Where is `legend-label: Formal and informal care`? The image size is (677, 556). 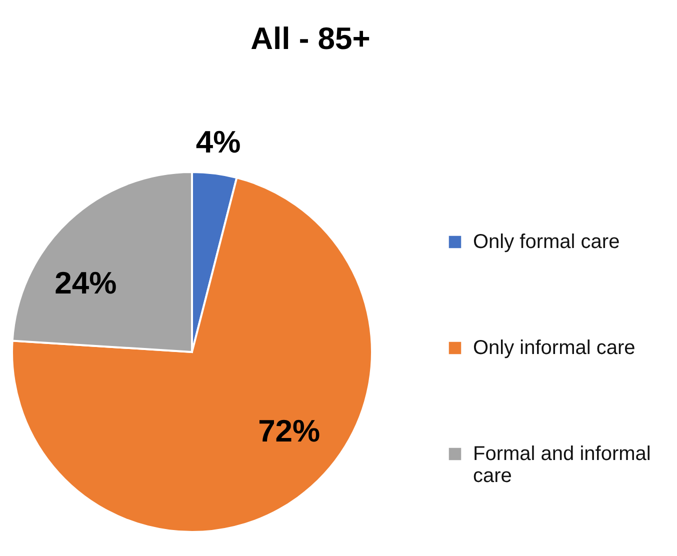
legend-label: Formal and informal care is located at coordinates (562, 465).